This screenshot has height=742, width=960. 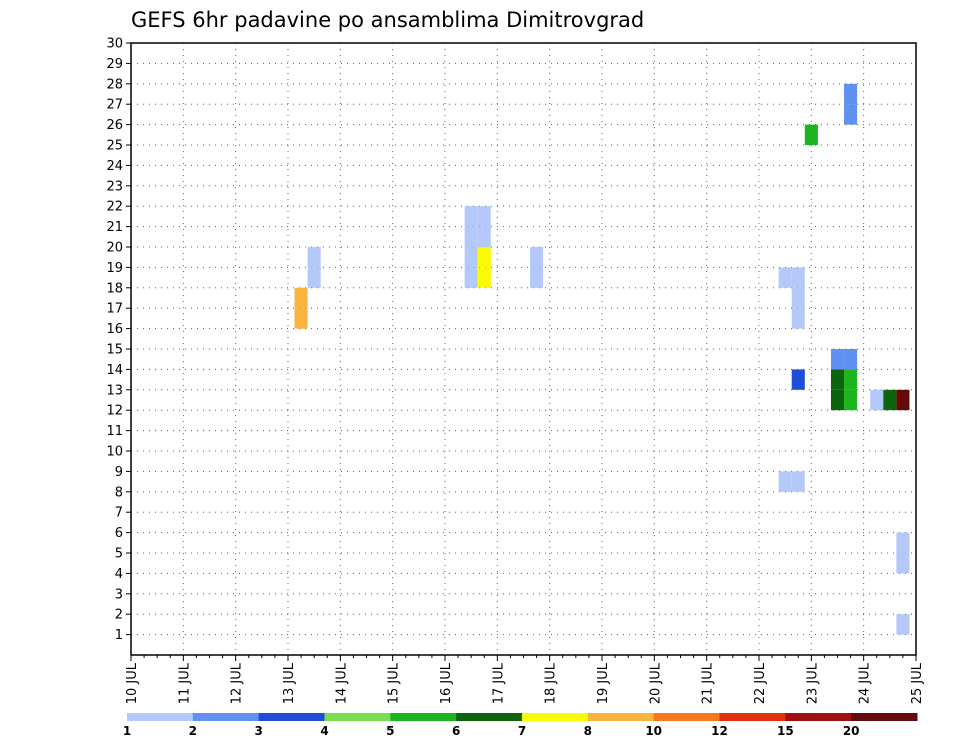 I want to click on y-tick-label: 28, so click(x=114, y=84).